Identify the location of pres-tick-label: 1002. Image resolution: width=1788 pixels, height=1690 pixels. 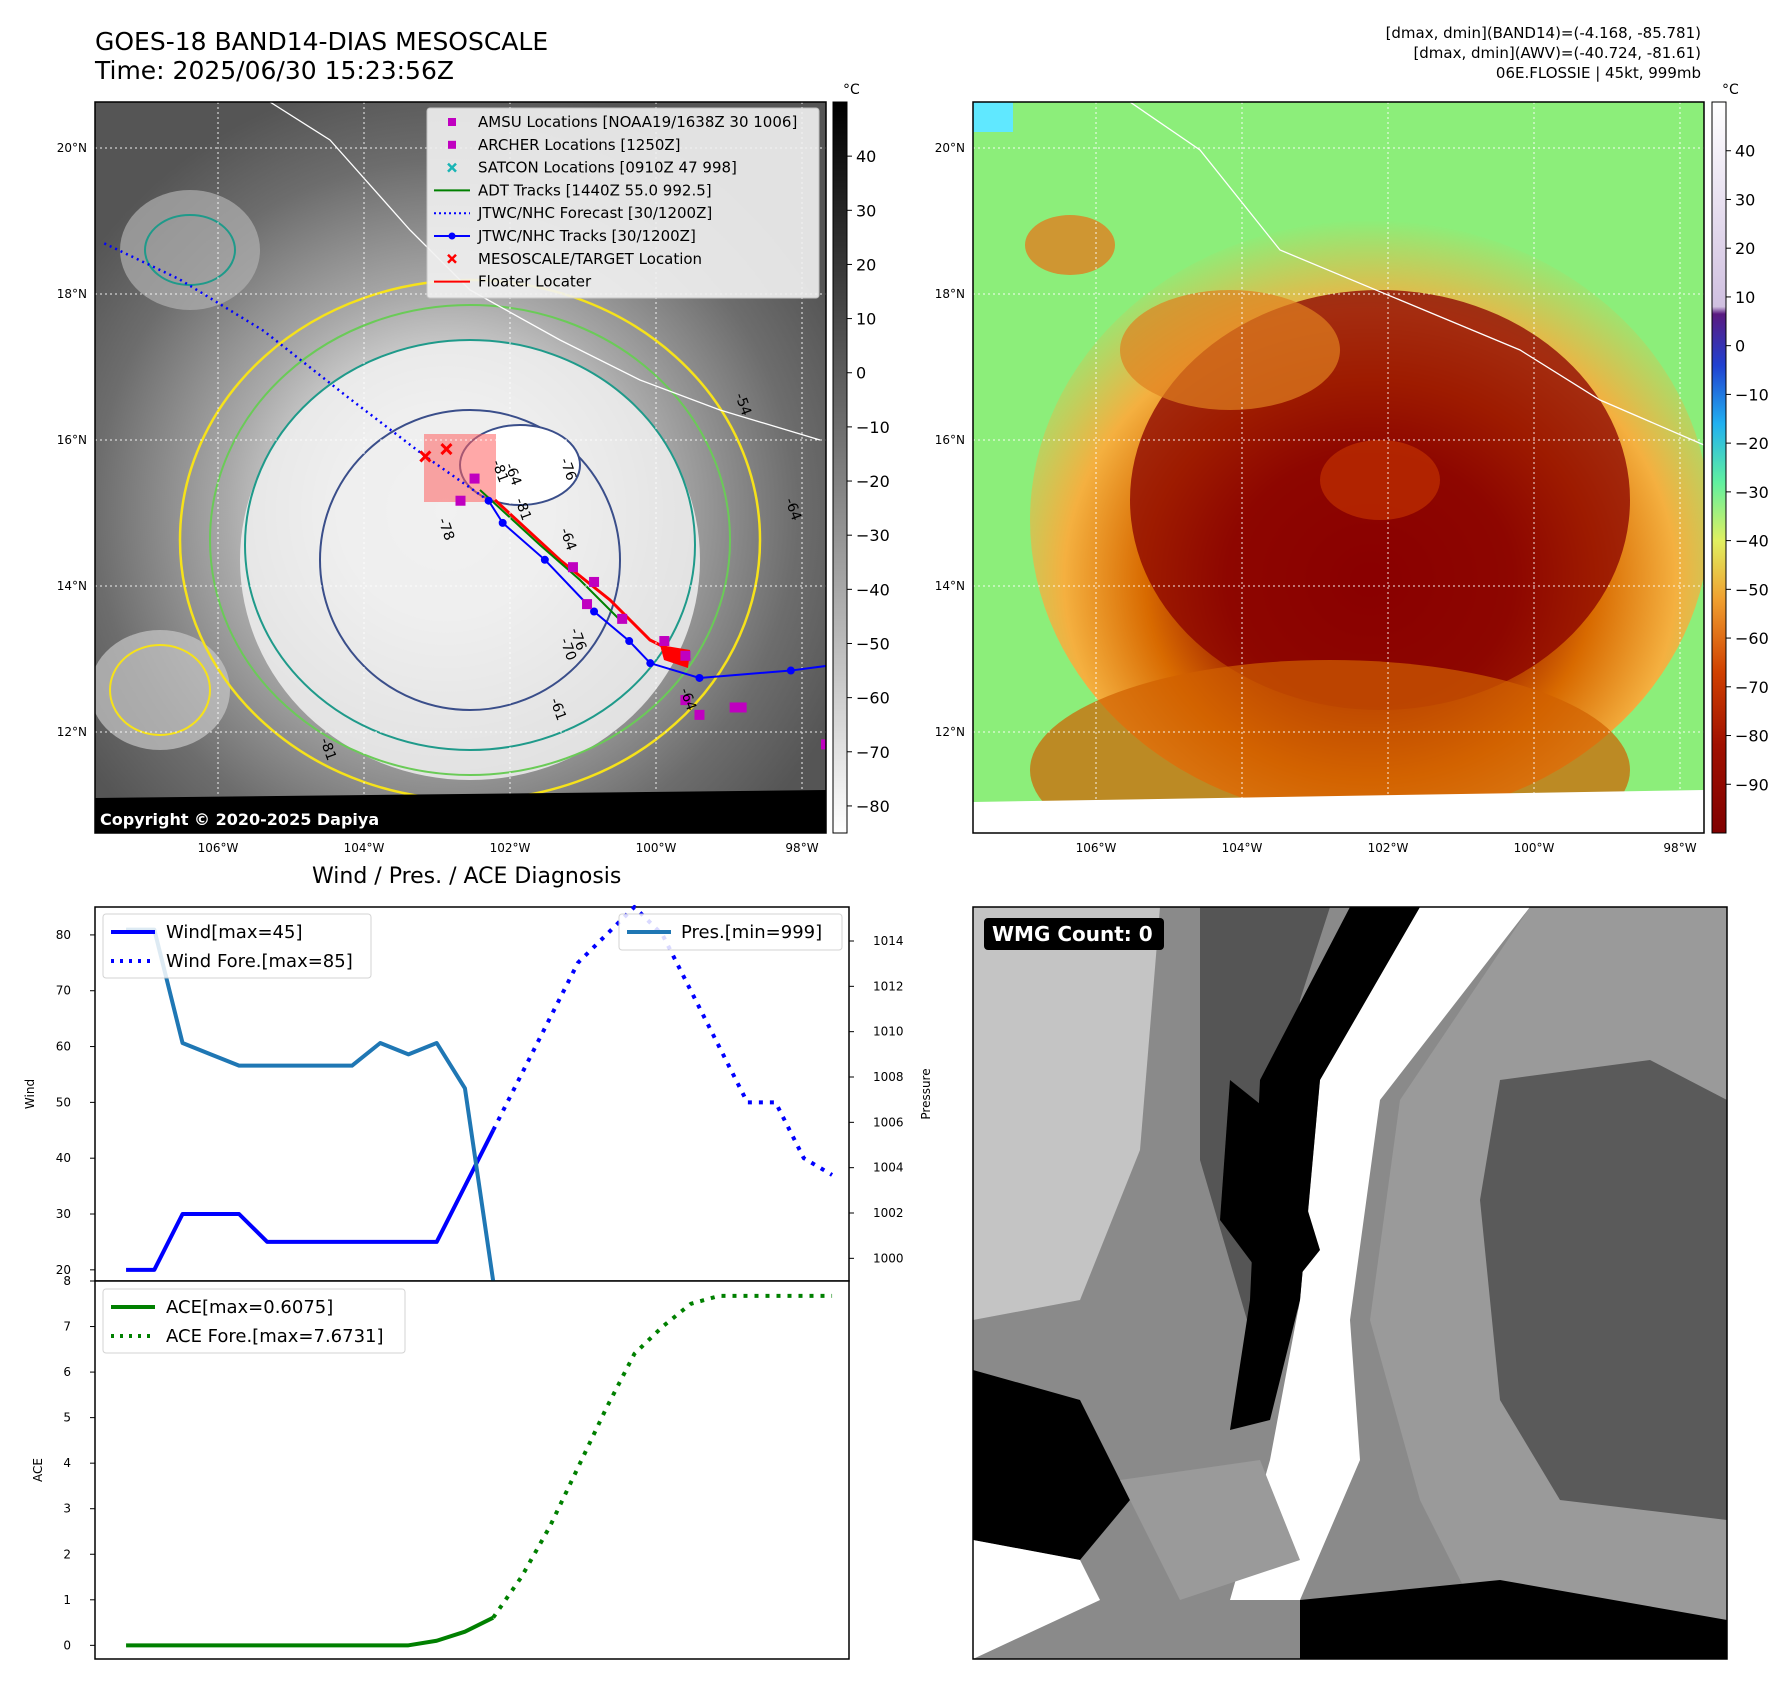
(888, 1213).